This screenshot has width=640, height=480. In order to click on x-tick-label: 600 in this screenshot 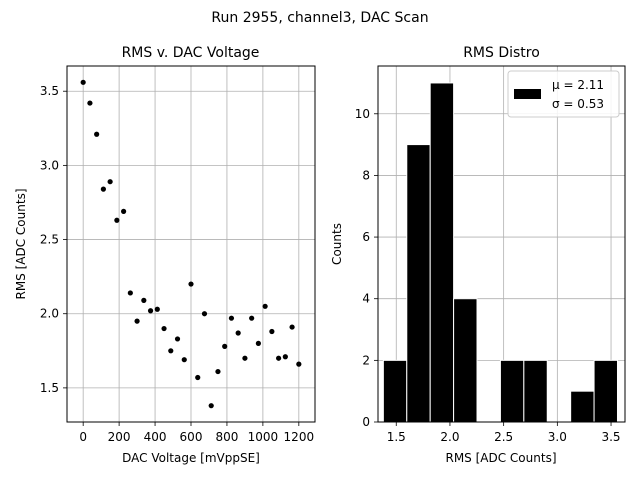, I will do `click(191, 437)`.